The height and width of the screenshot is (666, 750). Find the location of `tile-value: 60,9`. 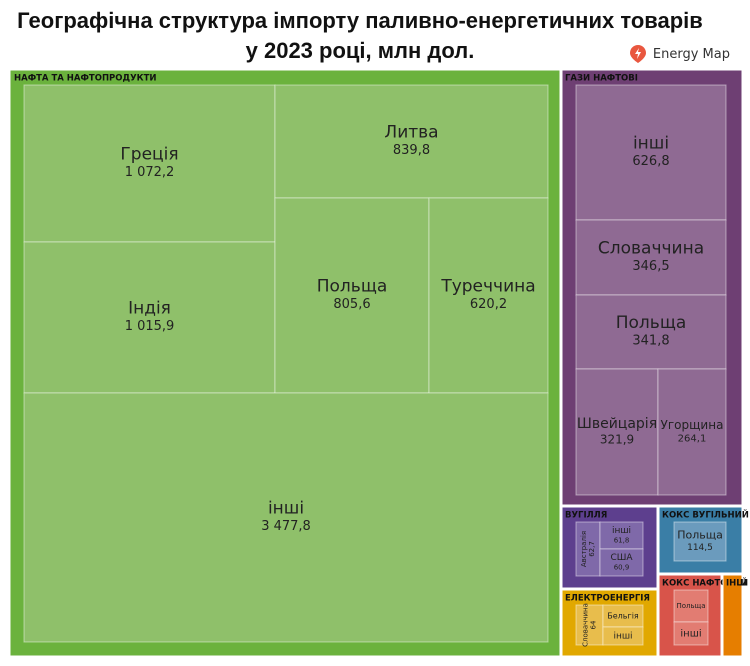

tile-value: 60,9 is located at coordinates (622, 567).